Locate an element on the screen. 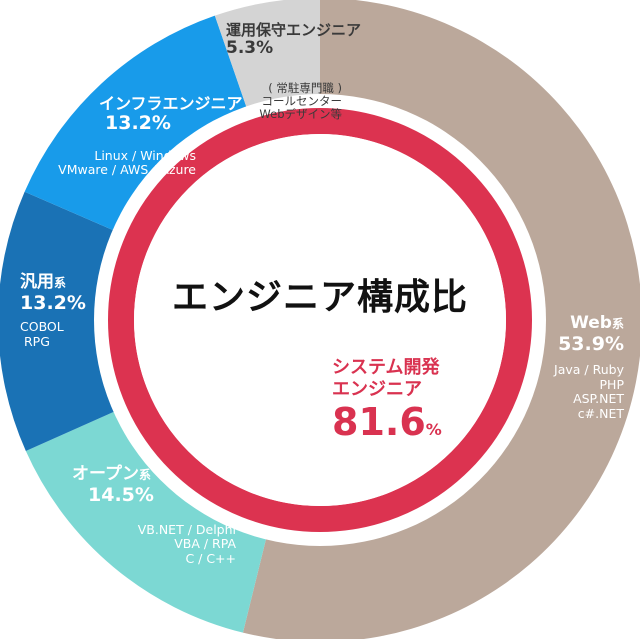 The image size is (640, 639). web-pct: 53.9% is located at coordinates (591, 343).